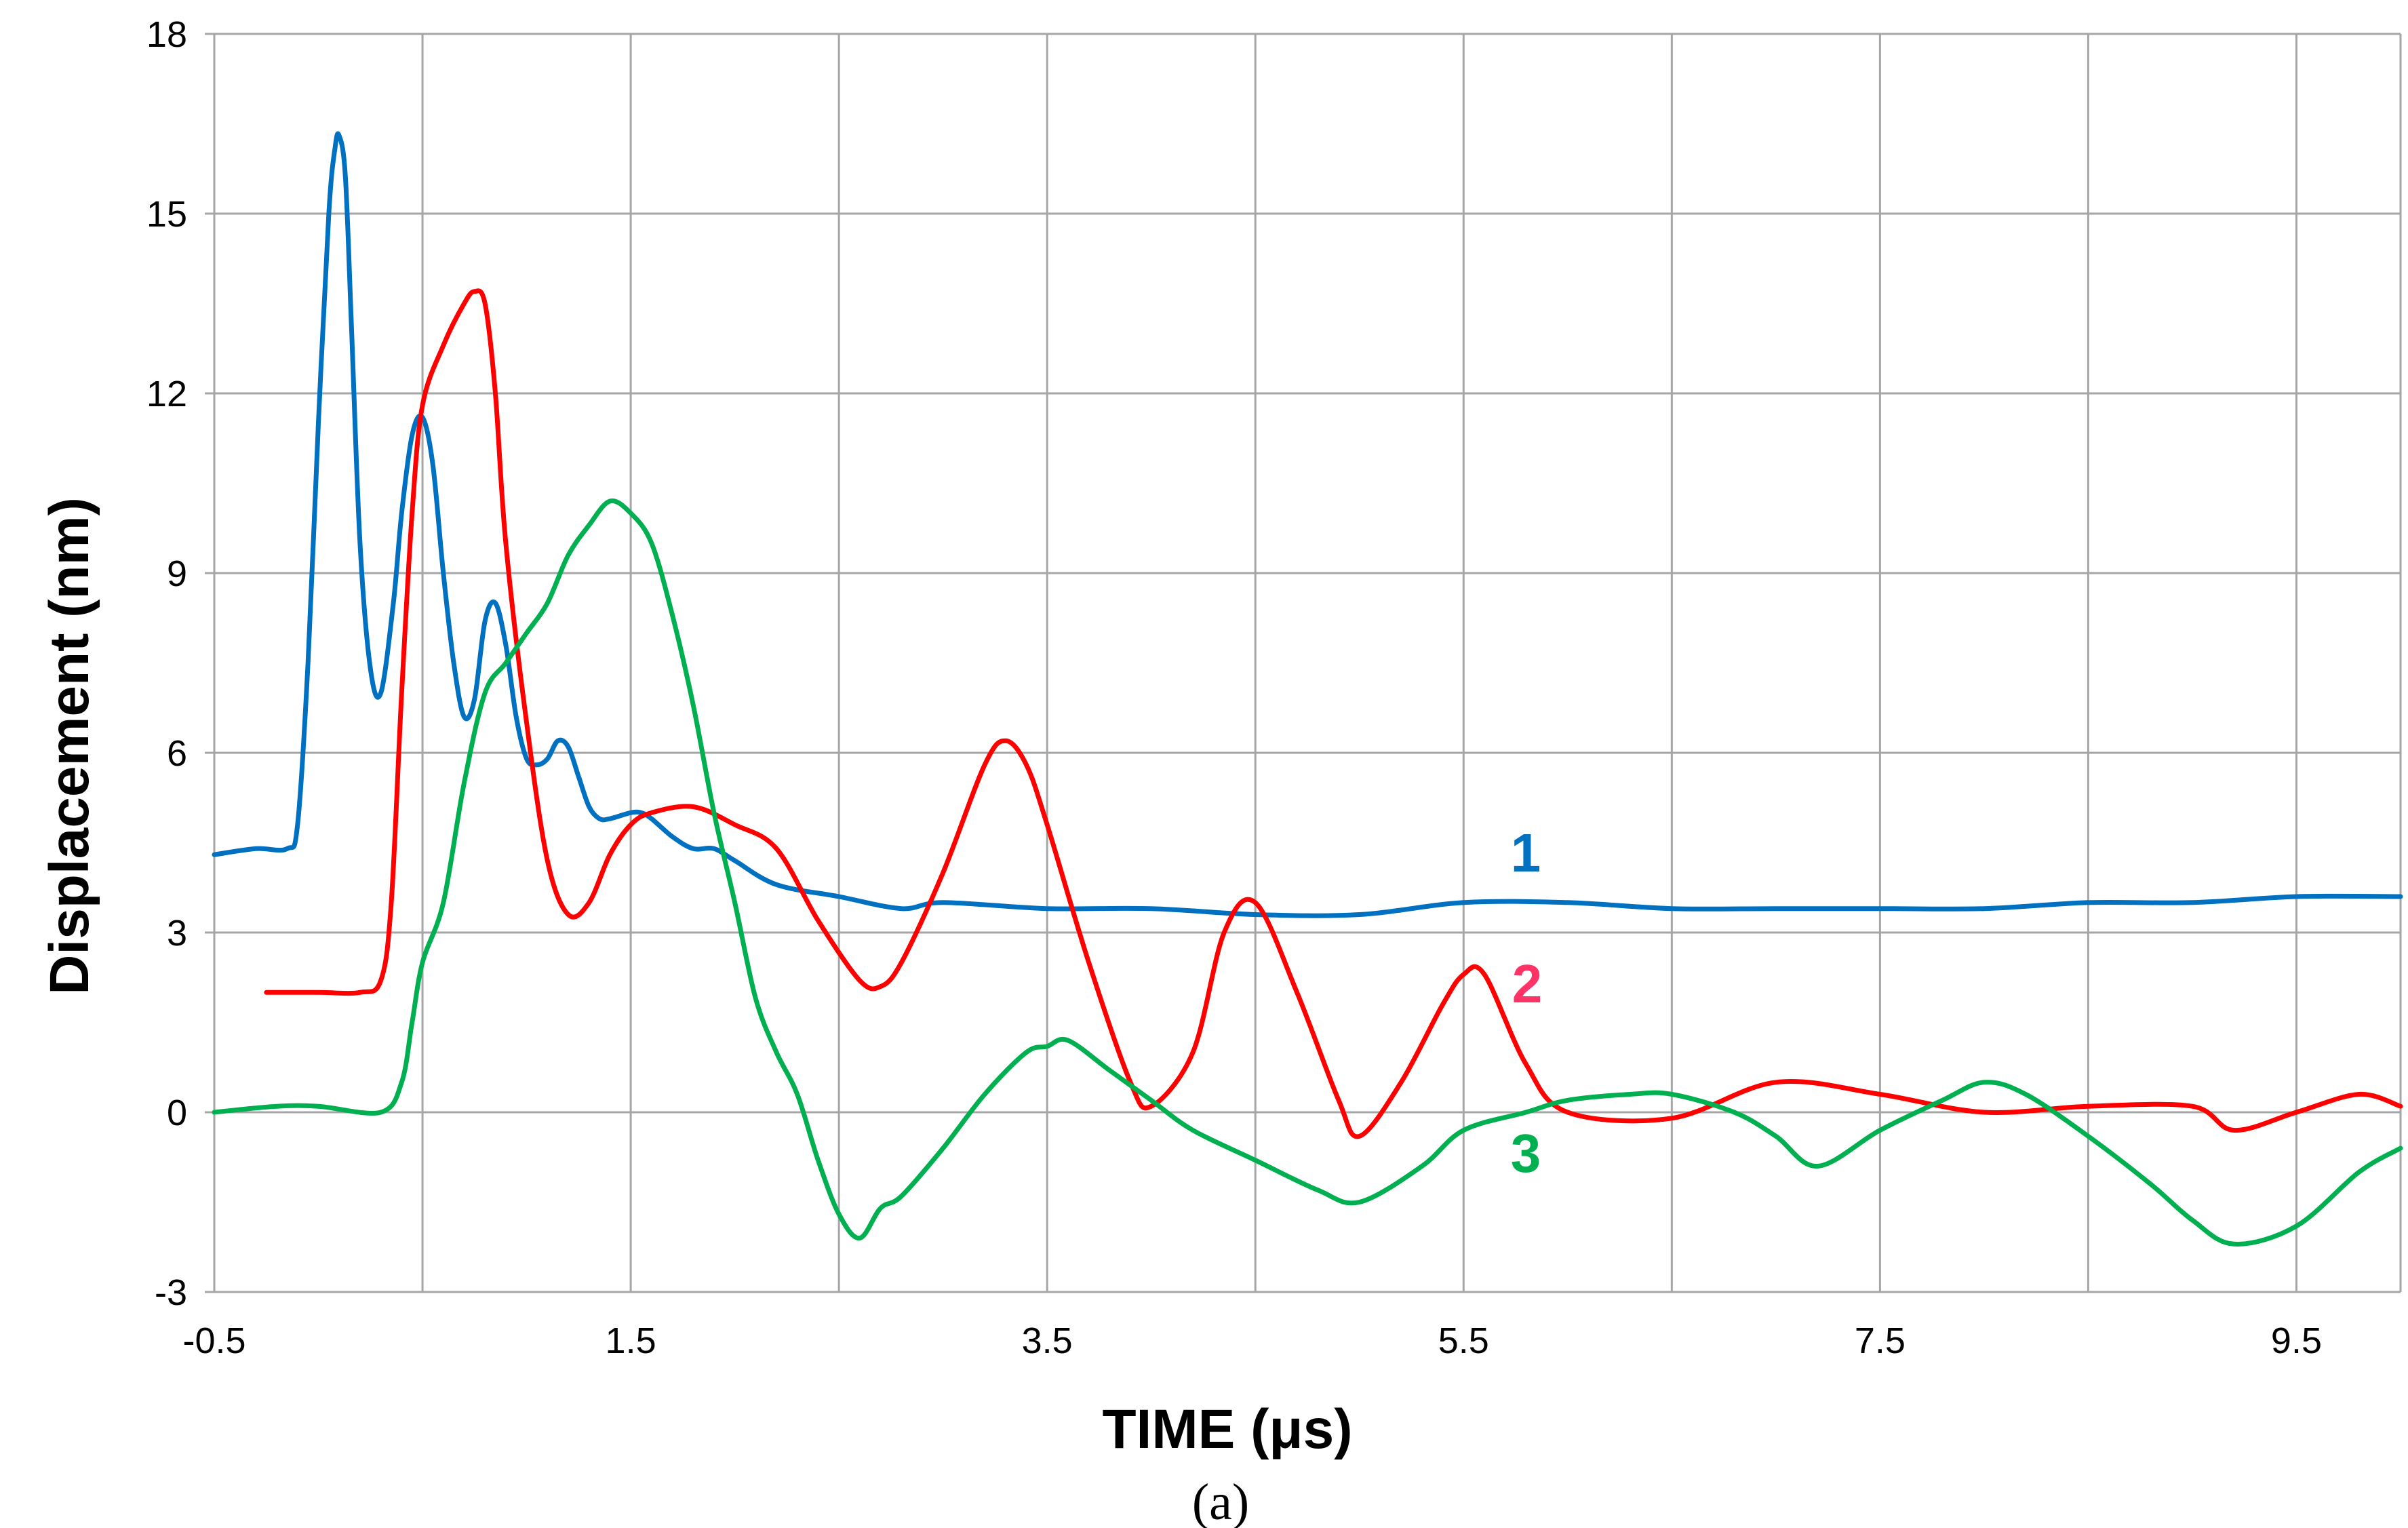 This screenshot has height=1528, width=2408. Describe the element at coordinates (1220, 1501) in the screenshot. I see `figure-caption: (a)` at that location.